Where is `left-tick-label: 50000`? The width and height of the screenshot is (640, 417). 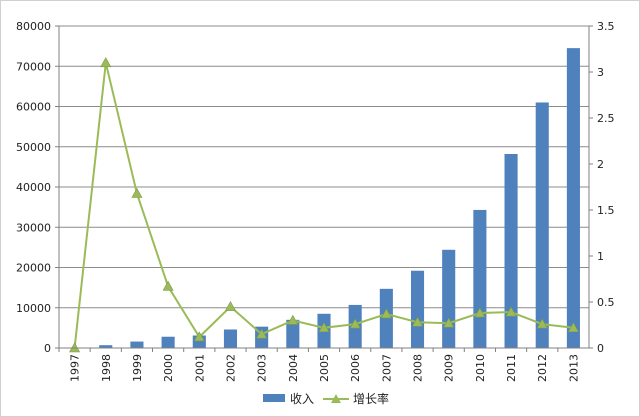 left-tick-label: 50000 is located at coordinates (33, 147).